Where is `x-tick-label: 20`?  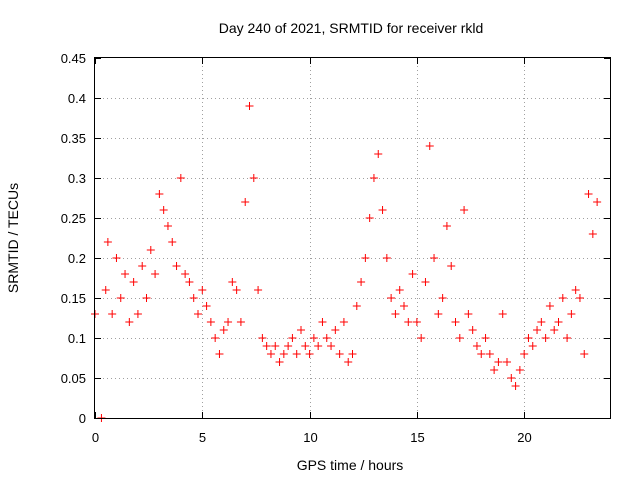
x-tick-label: 20 is located at coordinates (524, 437).